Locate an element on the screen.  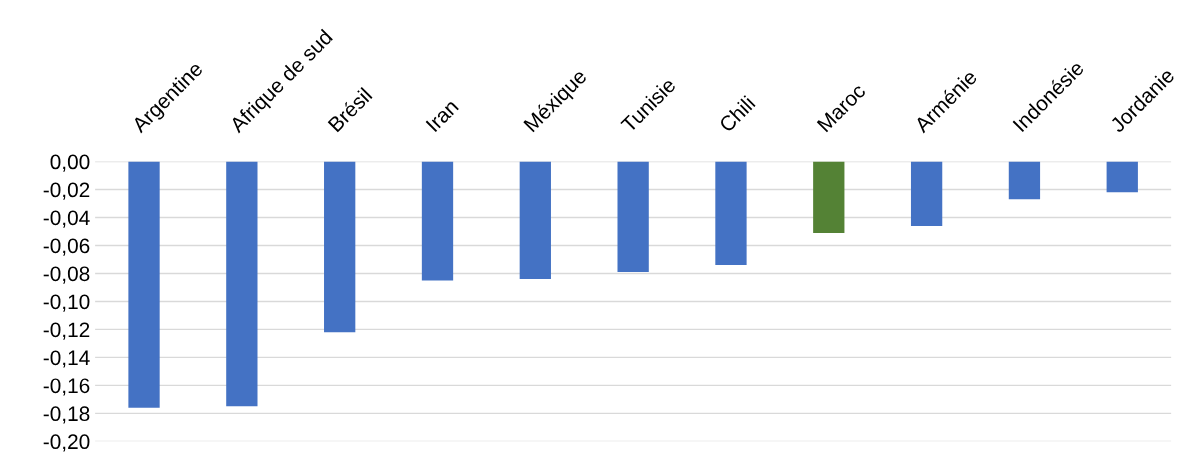
y-tick-label: -0,20 is located at coordinates (66, 443).